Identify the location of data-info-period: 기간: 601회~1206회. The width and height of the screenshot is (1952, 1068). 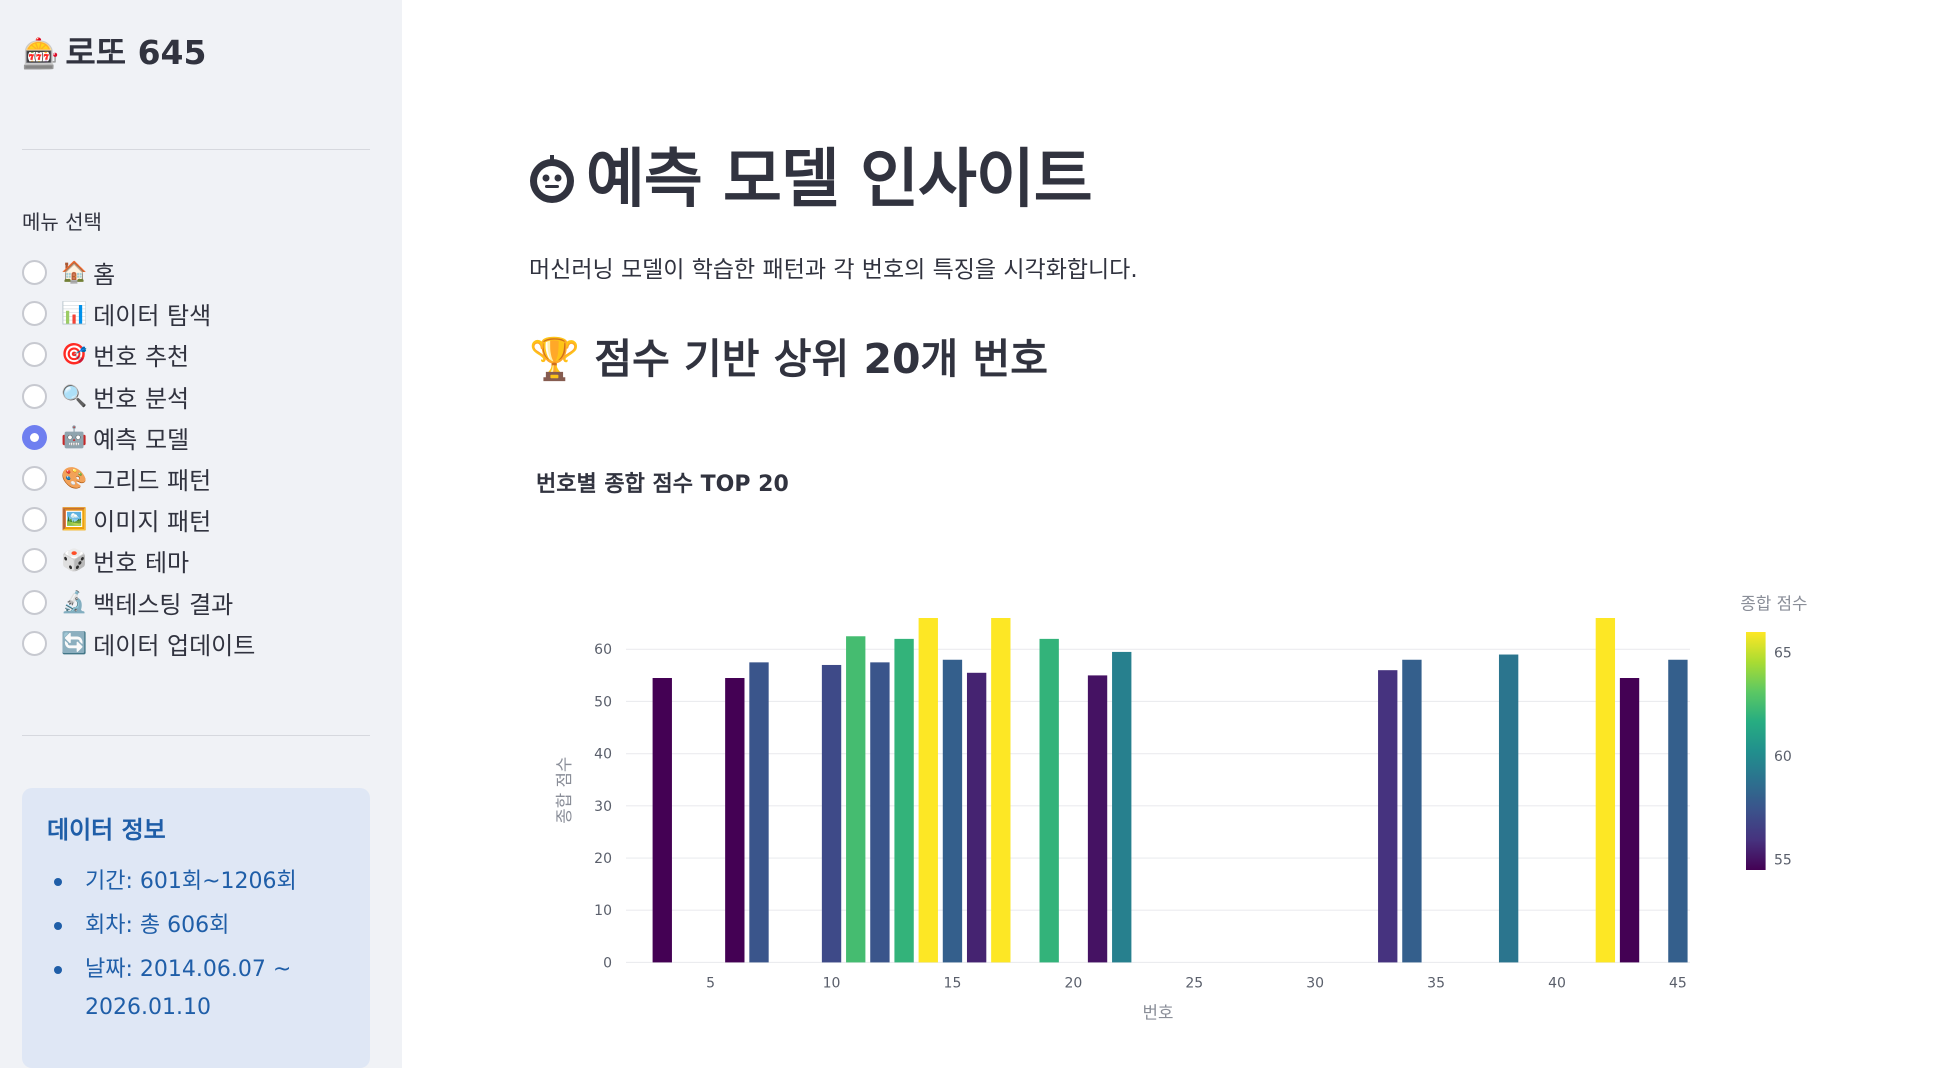
(196, 882).